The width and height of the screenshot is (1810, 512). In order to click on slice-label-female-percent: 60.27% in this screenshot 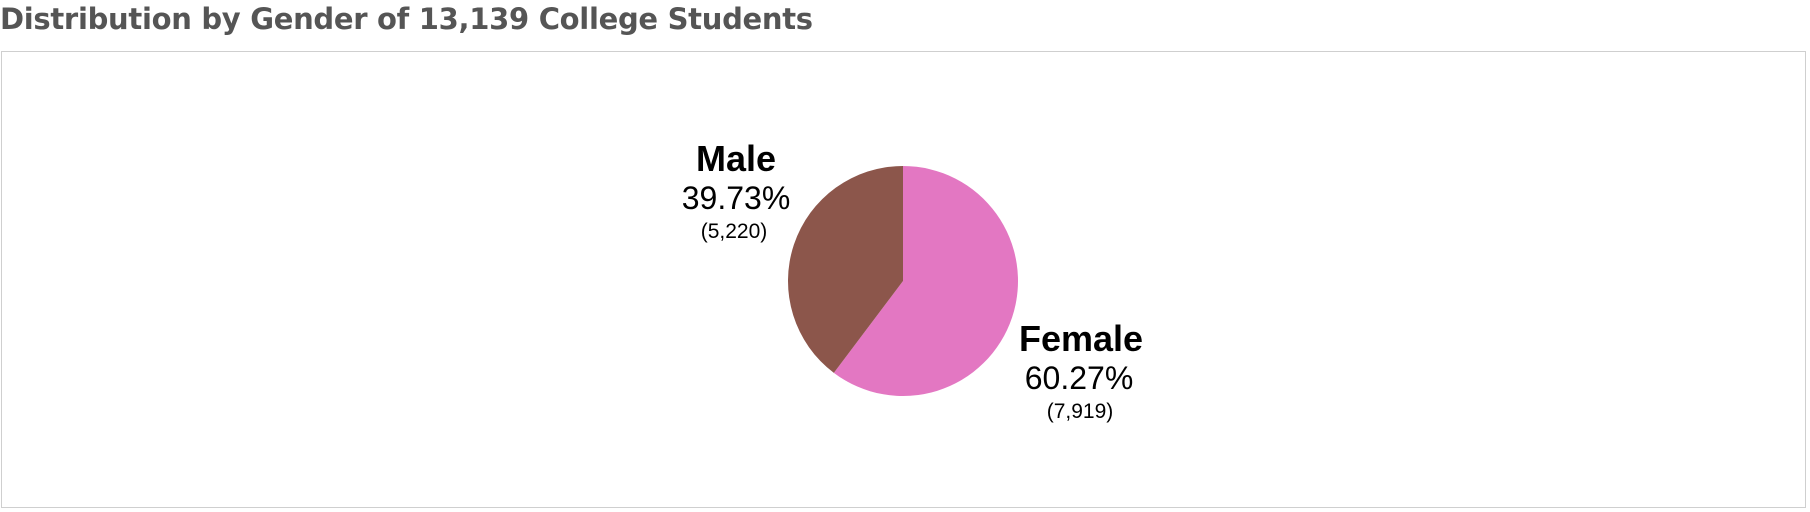, I will do `click(1079, 378)`.